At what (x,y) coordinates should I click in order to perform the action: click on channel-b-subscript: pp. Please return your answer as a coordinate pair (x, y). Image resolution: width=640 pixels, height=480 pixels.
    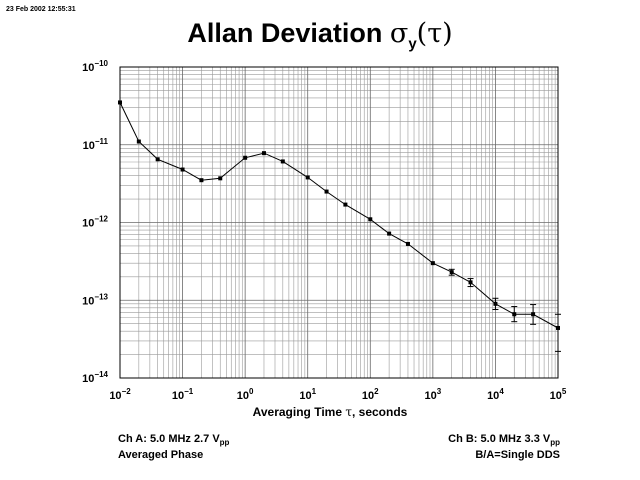
    Looking at the image, I should click on (555, 443).